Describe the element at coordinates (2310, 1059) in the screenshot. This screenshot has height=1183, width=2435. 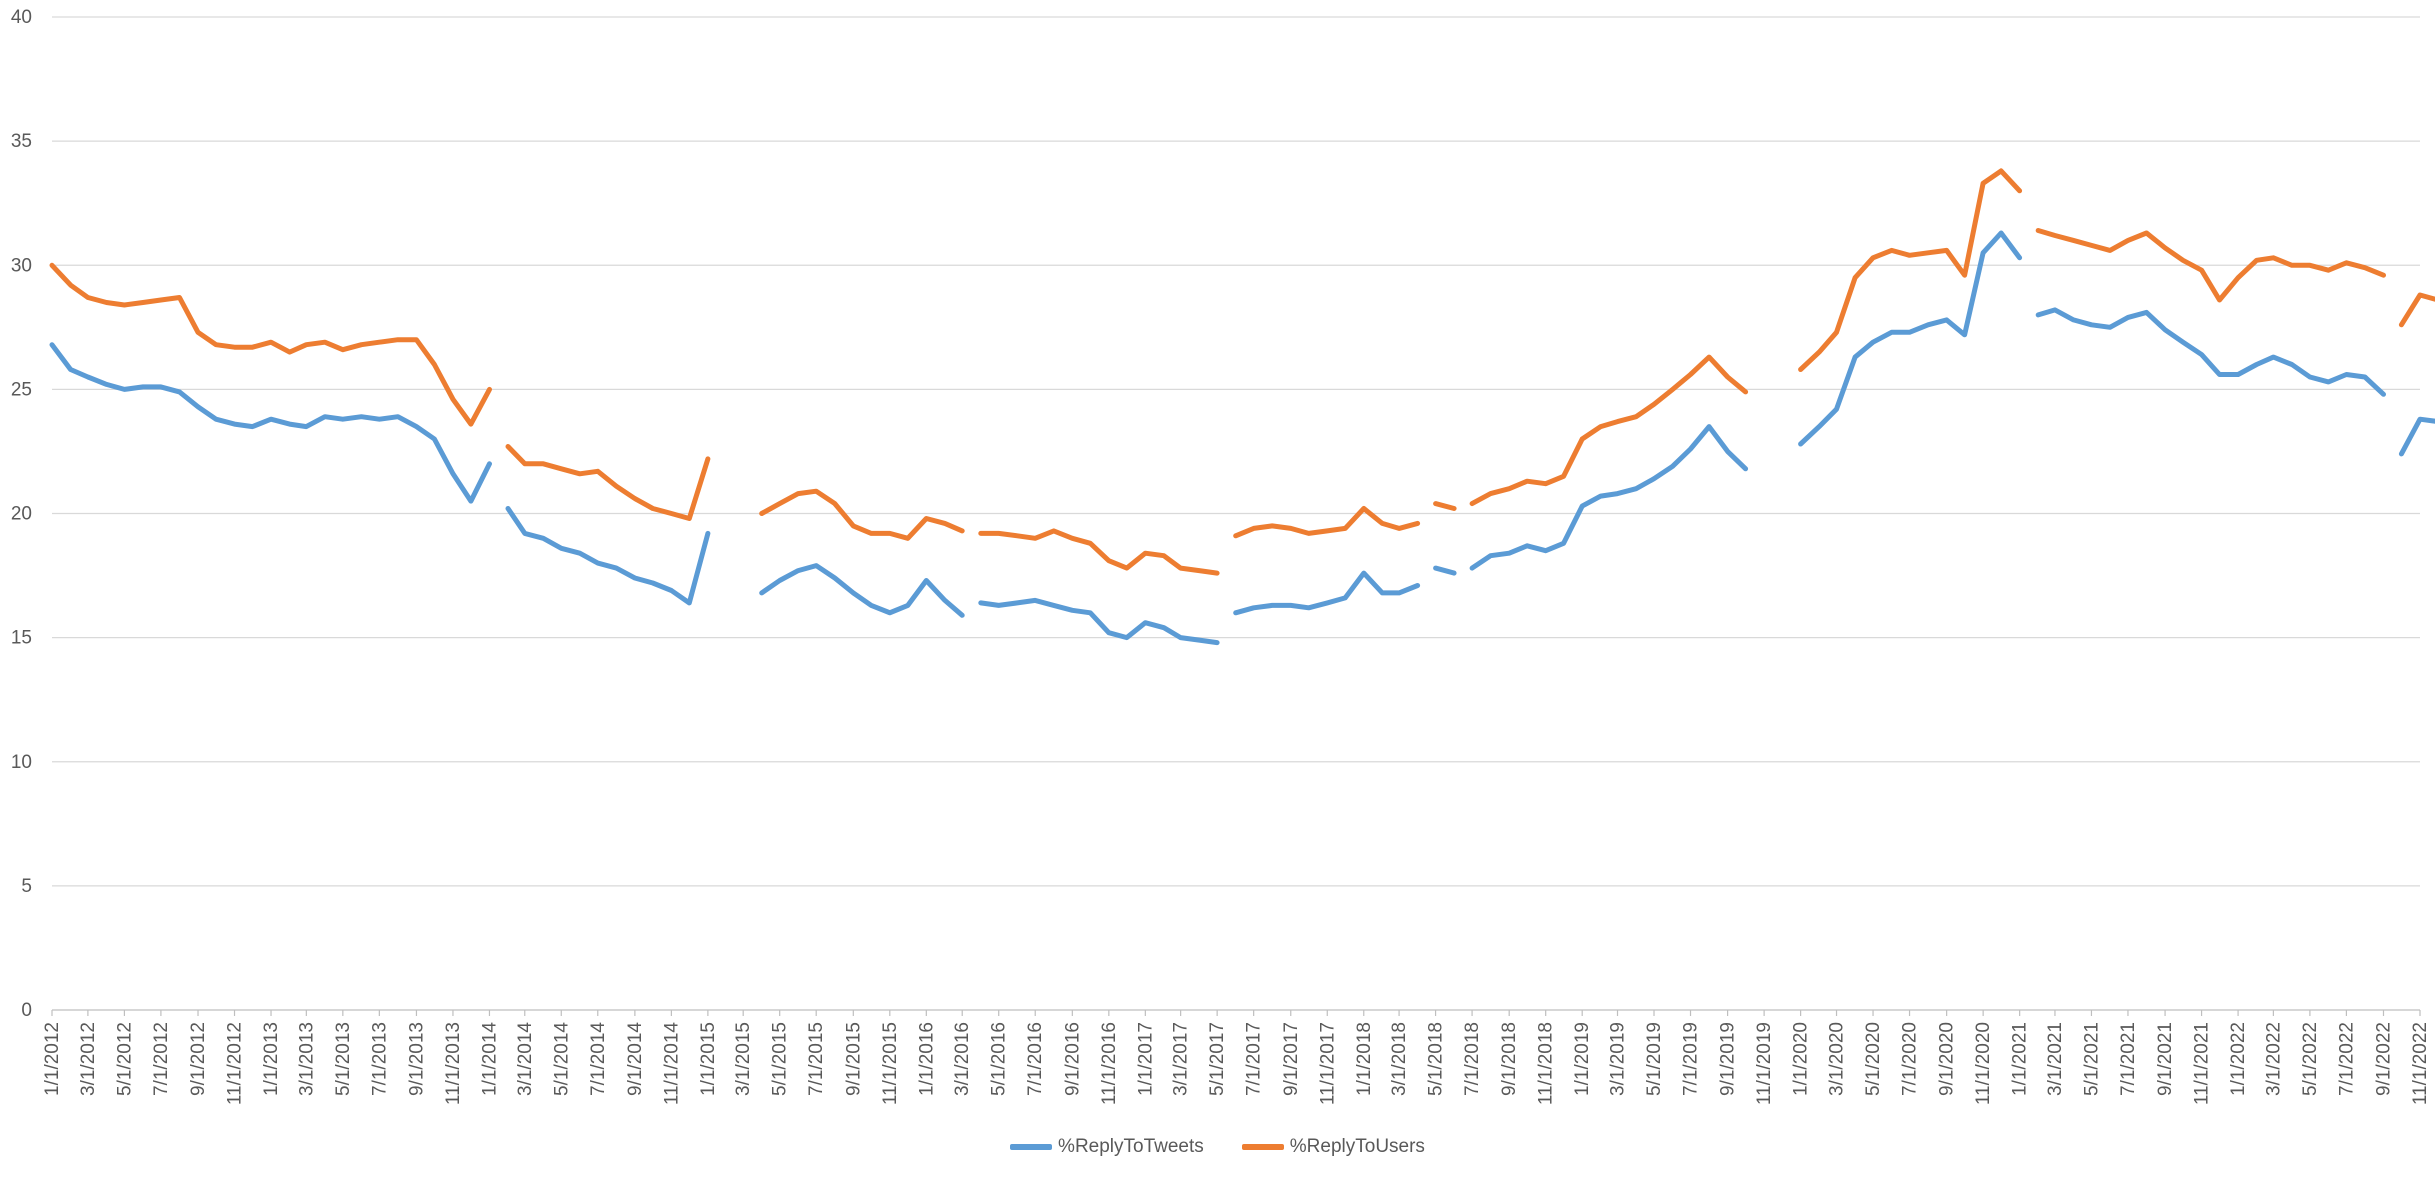
I see `x-tick-label: 5/1/2022` at that location.